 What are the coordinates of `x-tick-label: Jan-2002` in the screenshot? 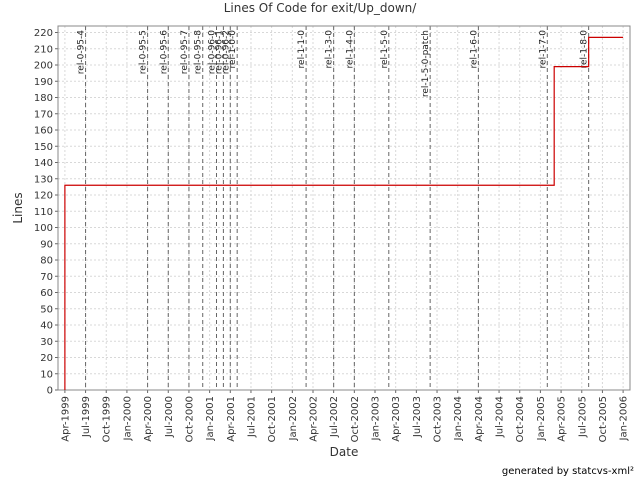 It's located at (293, 418).